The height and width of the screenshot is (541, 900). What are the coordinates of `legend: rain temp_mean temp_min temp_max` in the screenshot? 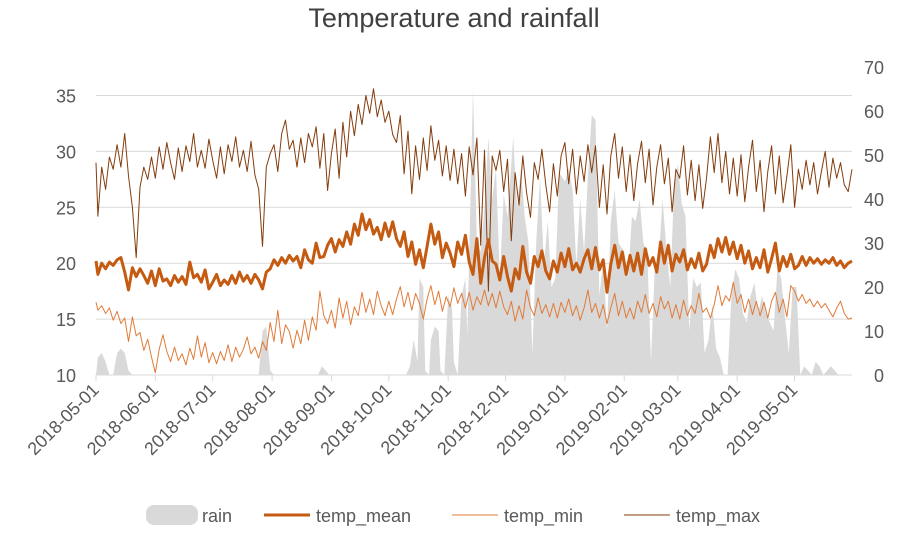 It's located at (453, 516).